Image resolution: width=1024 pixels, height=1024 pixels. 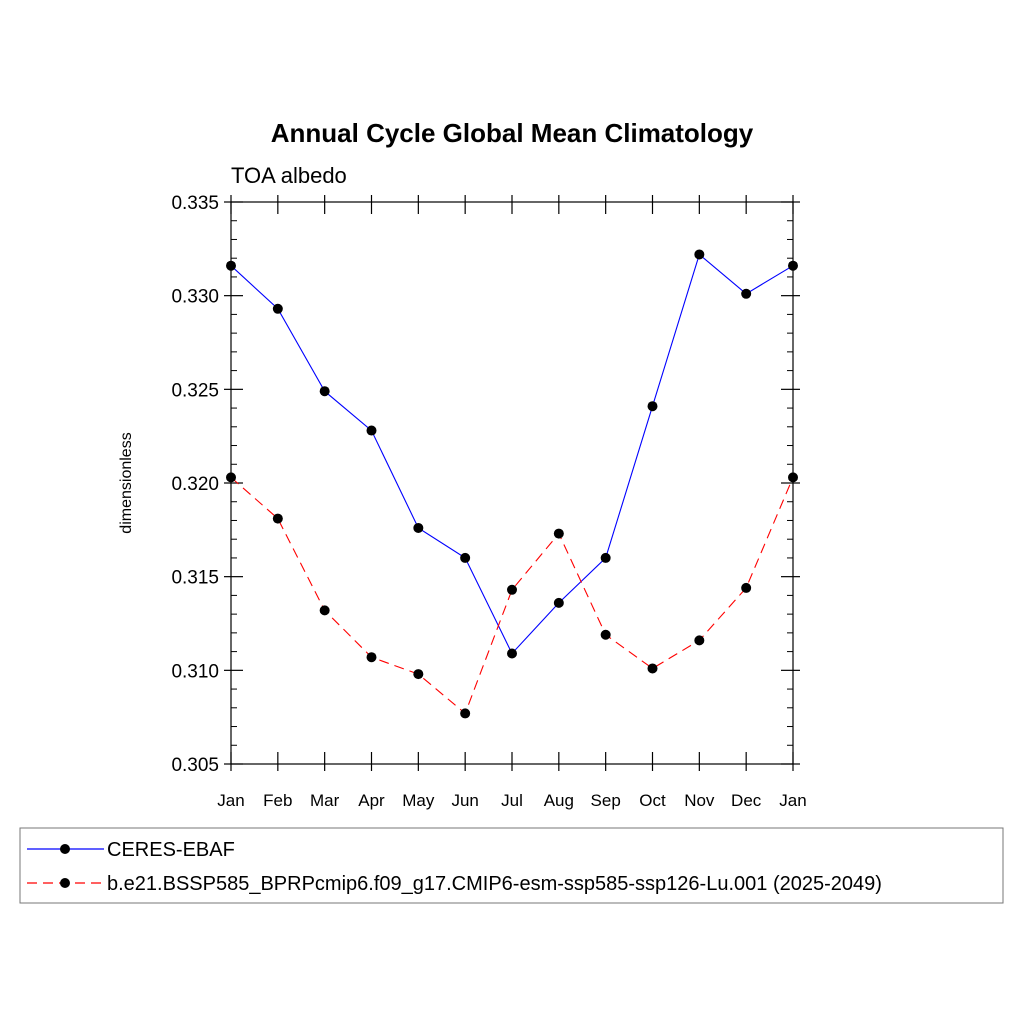 What do you see at coordinates (652, 800) in the screenshot?
I see `x-tick-label: Oct` at bounding box center [652, 800].